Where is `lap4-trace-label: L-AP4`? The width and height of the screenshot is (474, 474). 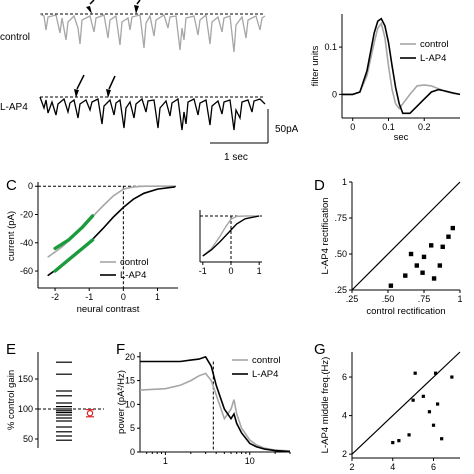 lap4-trace-label: L-AP4 is located at coordinates (14, 107).